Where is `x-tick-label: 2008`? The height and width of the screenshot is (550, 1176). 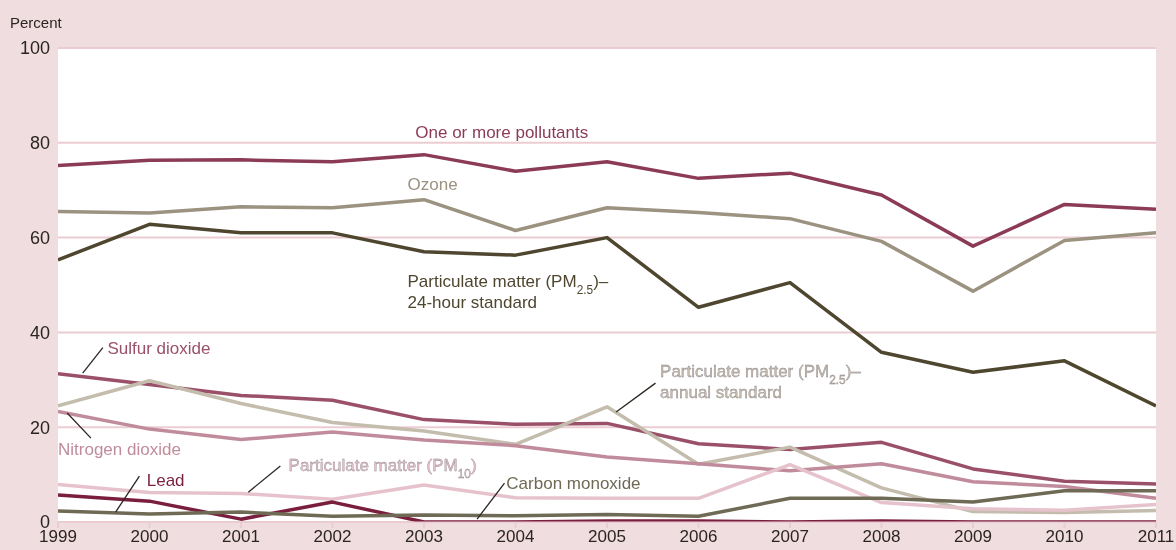 x-tick-label: 2008 is located at coordinates (881, 537).